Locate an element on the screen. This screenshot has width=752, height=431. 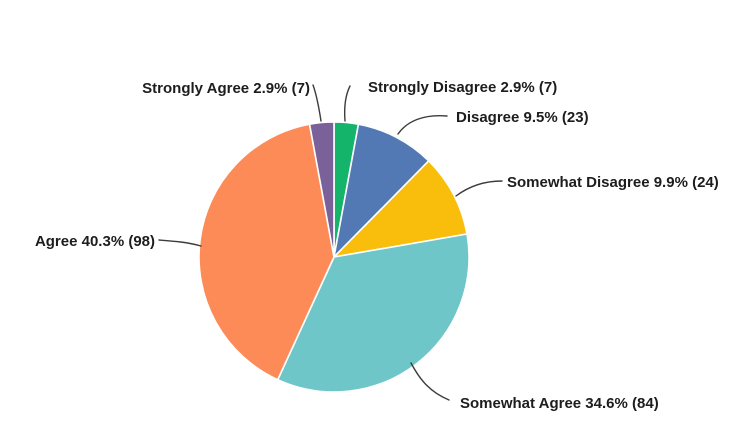
leader-line-somewhat-agree is located at coordinates (430, 381).